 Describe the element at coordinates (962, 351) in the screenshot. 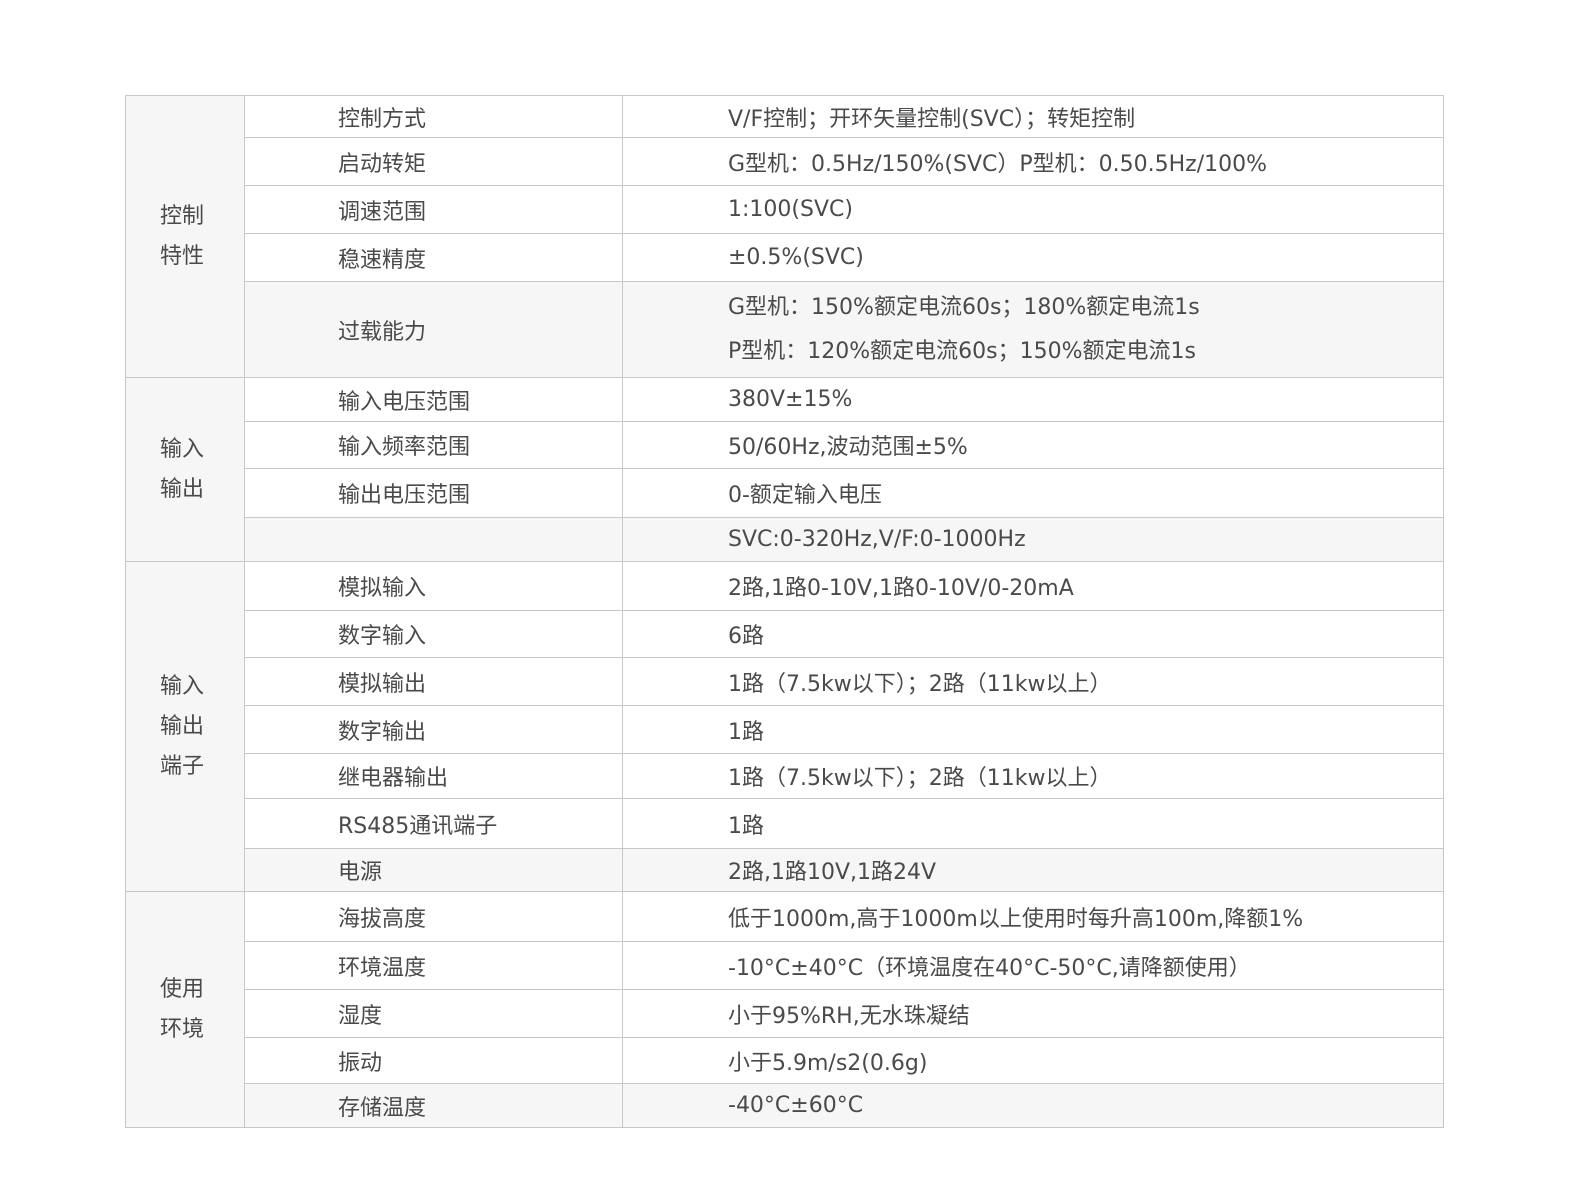

I see `spec-value-line: P型机：120%额定电流60s；150%额定电流1s` at that location.